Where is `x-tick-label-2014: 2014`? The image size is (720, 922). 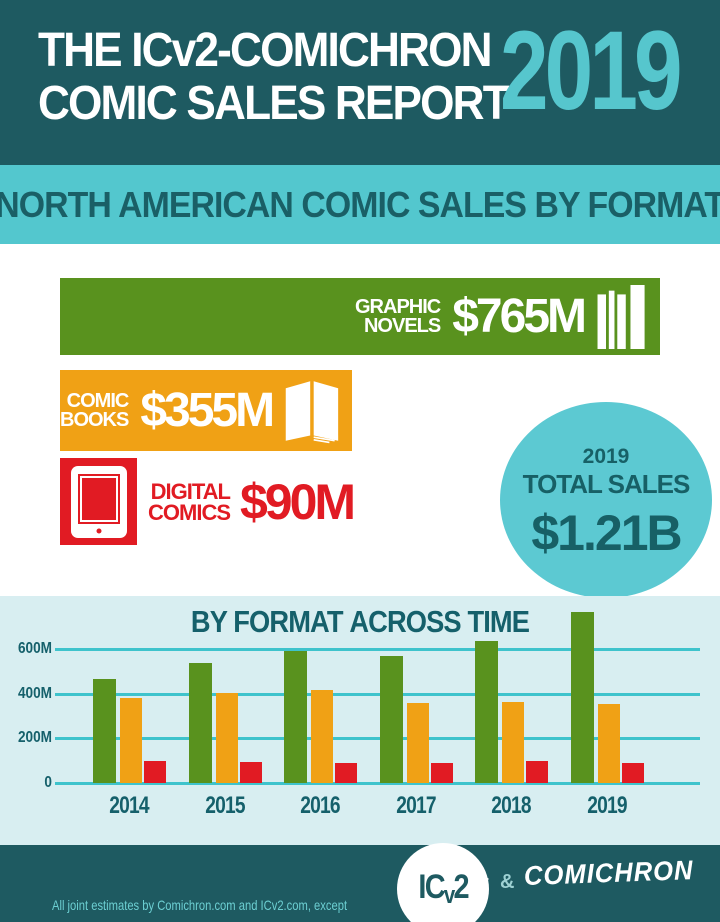
x-tick-label-2014: 2014 is located at coordinates (129, 805).